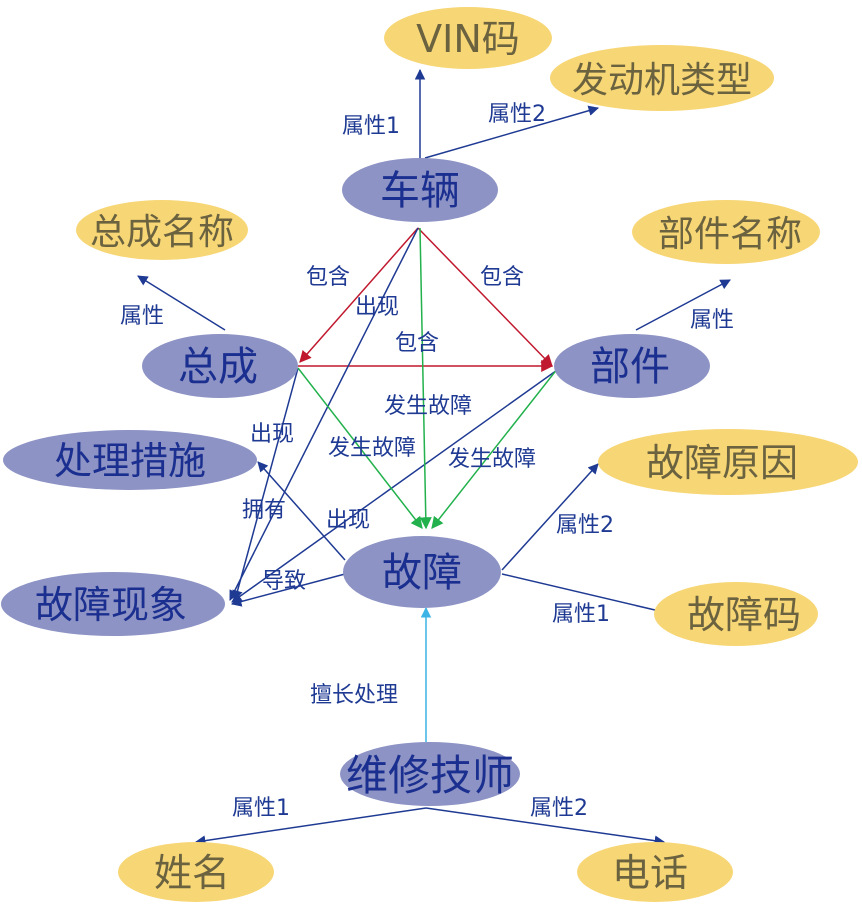 The image size is (862, 924). I want to click on attribute-part-name-label: 部件名称, so click(730, 234).